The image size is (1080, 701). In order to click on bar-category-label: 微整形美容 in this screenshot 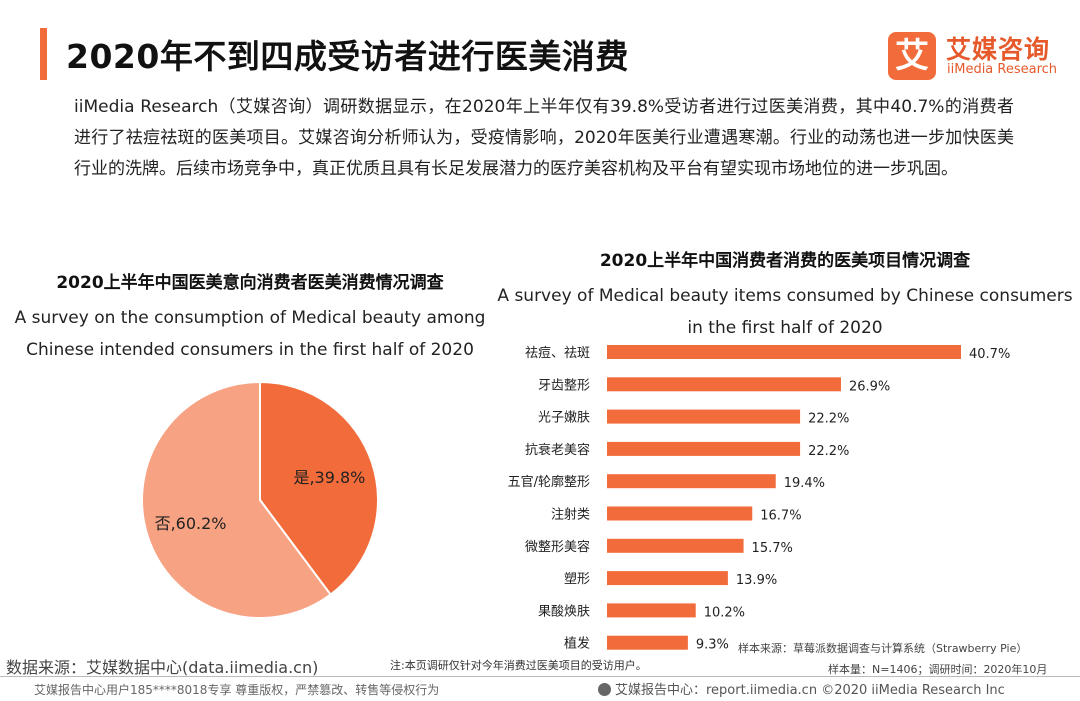, I will do `click(557, 547)`.